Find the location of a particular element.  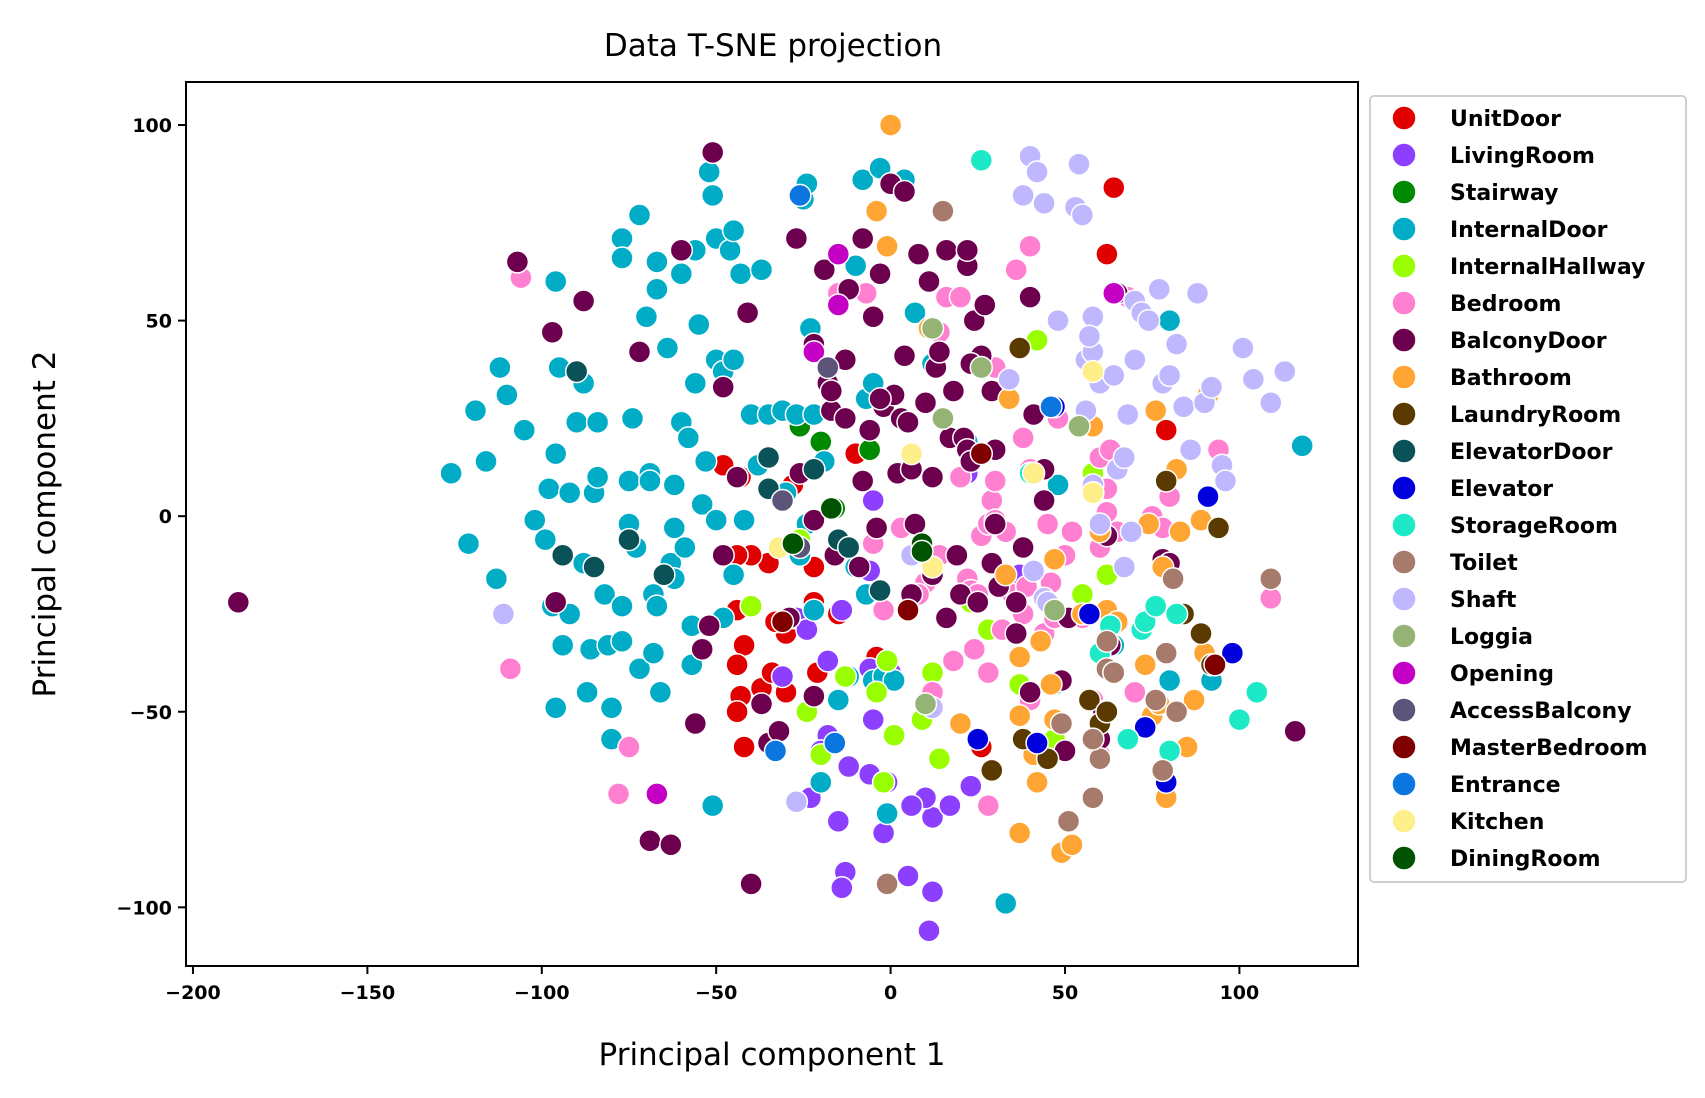

x-tick-label: 0 is located at coordinates (890, 993).